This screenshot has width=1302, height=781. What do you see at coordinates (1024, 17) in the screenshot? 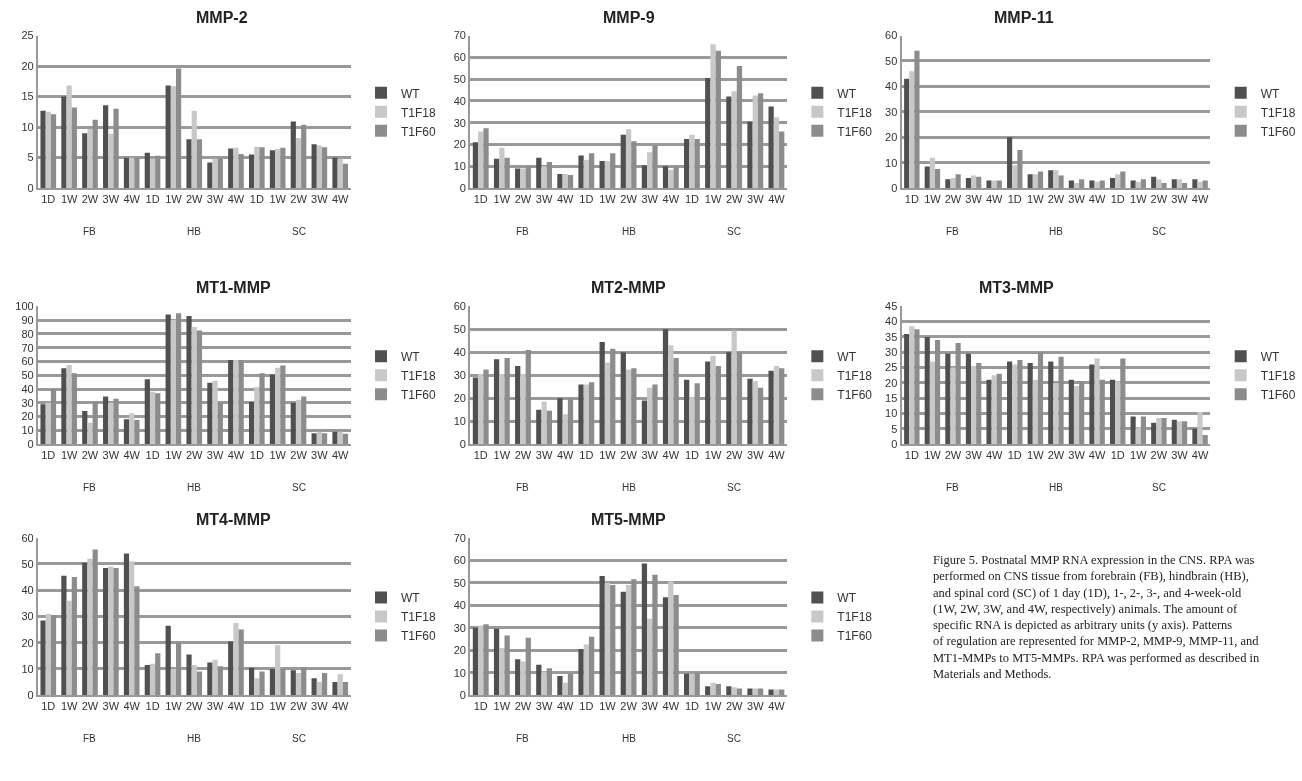
I see `chart-title: MMP-11` at bounding box center [1024, 17].